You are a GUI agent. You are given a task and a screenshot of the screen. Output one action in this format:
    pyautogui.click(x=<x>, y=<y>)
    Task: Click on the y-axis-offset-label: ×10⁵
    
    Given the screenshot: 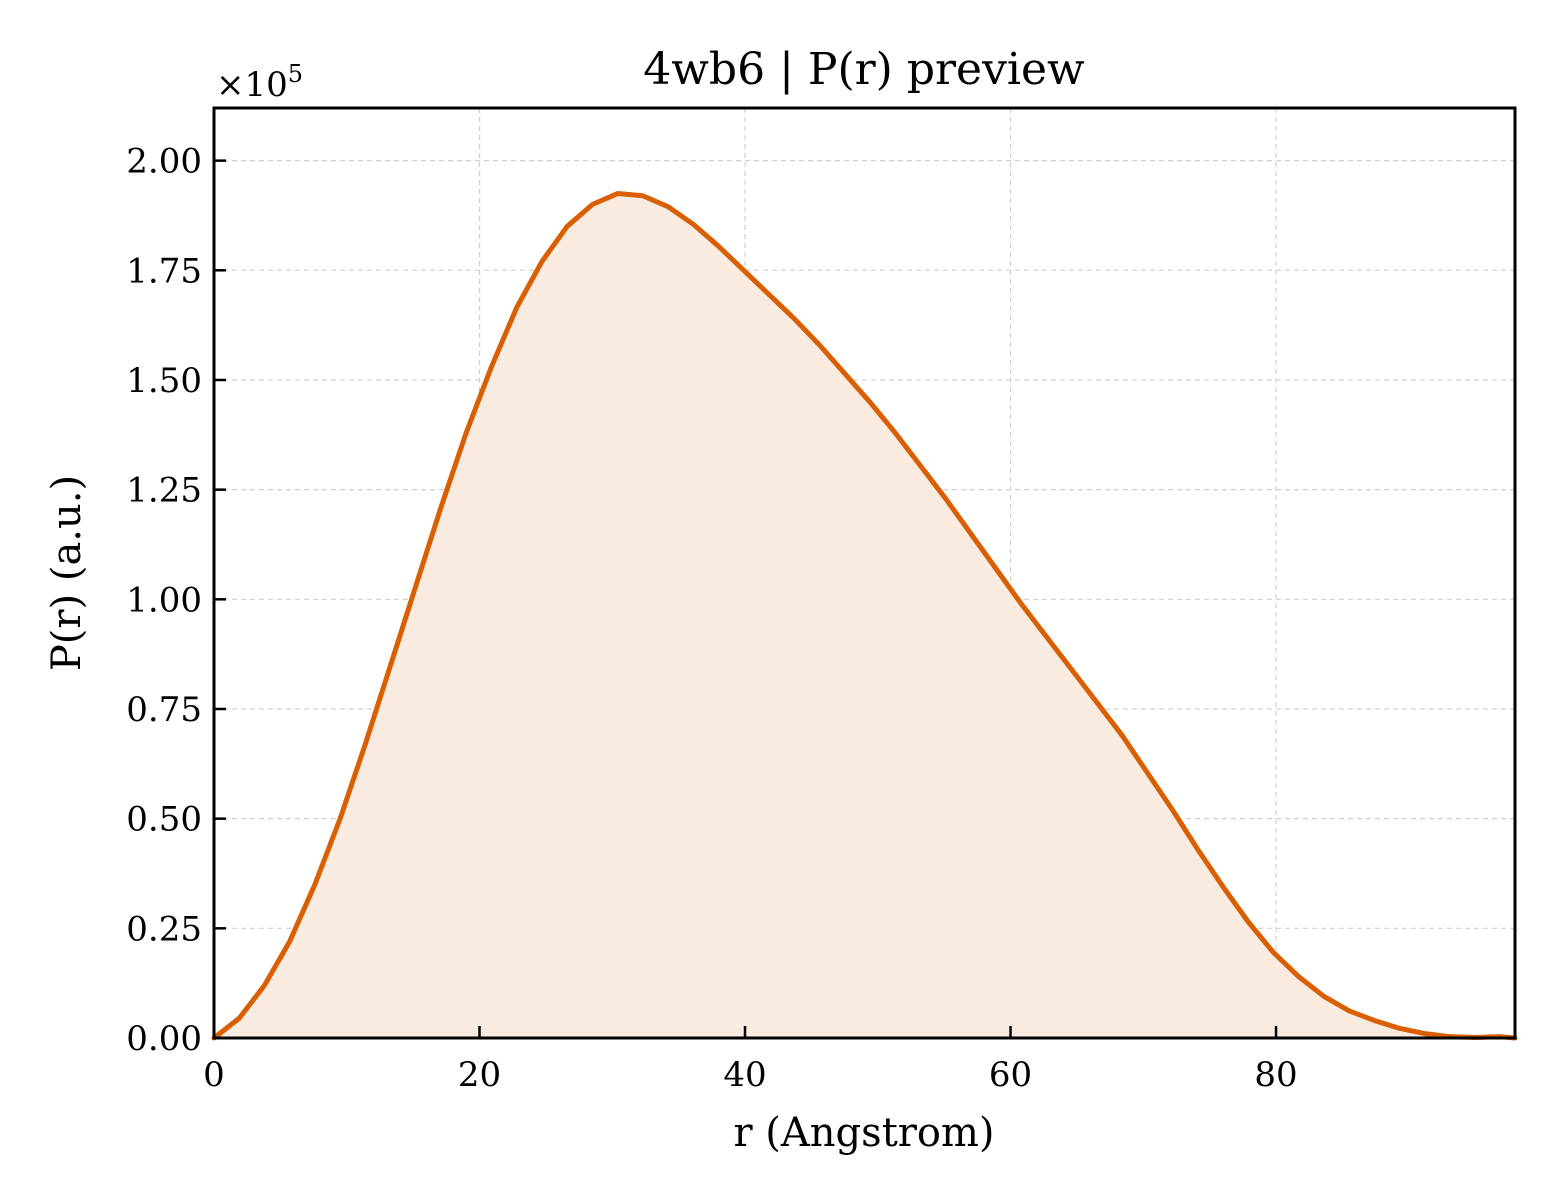 What is the action you would take?
    pyautogui.click(x=259, y=82)
    